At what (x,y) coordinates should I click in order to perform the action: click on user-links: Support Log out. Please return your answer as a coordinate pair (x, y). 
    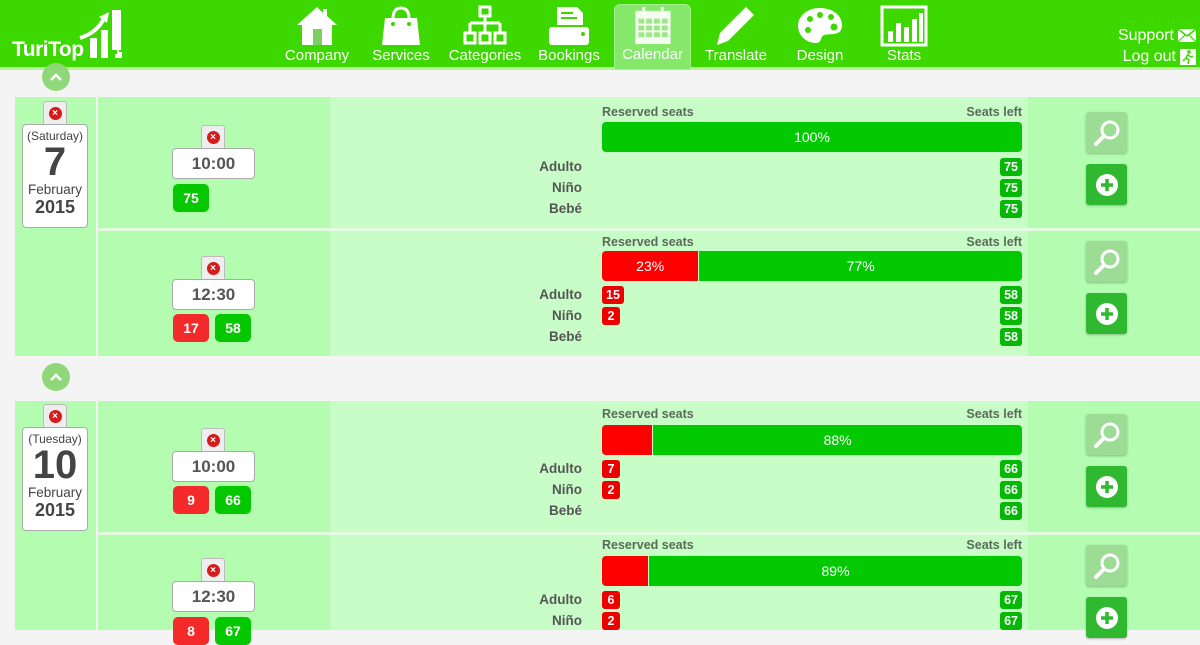
    Looking at the image, I should click on (1157, 46).